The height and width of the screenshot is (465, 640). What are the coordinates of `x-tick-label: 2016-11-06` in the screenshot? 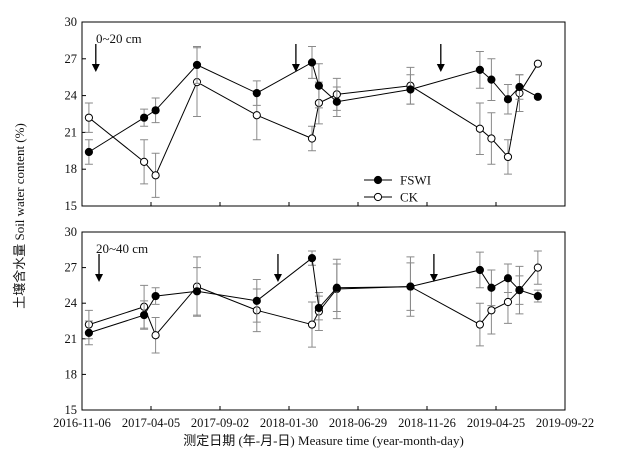 It's located at (82, 423).